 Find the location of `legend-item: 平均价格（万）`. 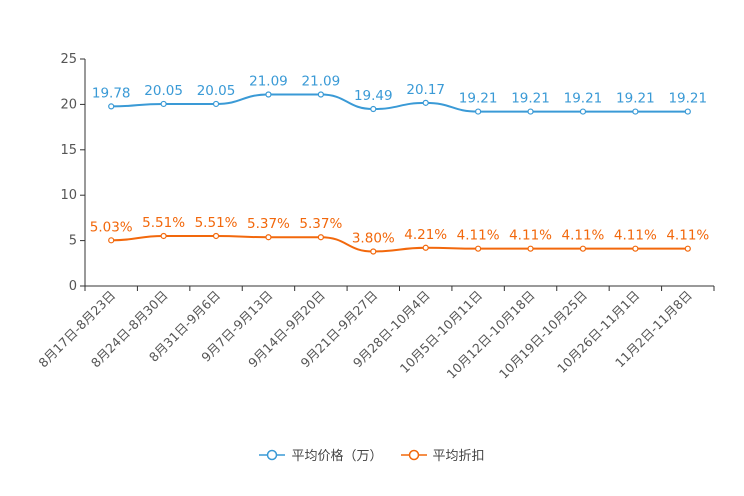

legend-item: 平均价格（万） is located at coordinates (321, 454).